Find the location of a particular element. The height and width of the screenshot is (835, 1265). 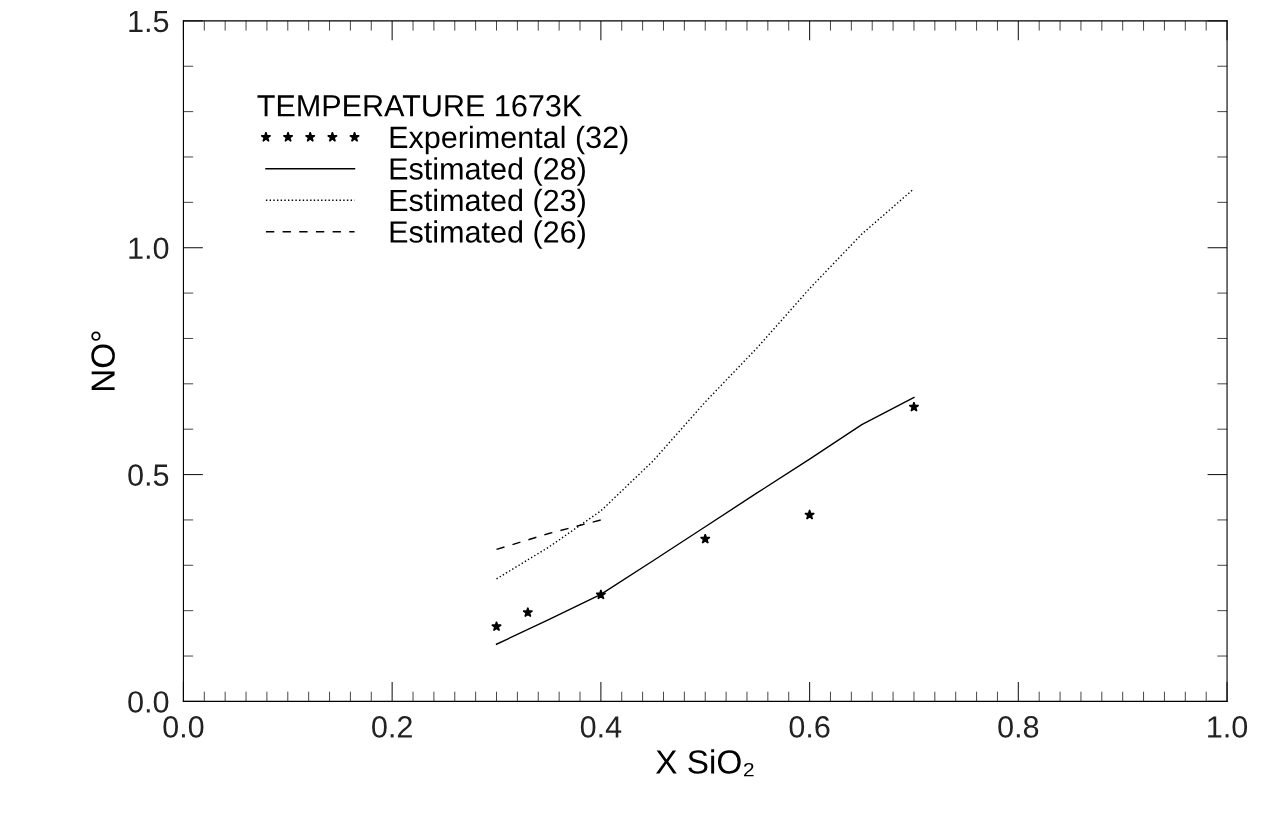

x-tick-label: 0.2 is located at coordinates (392, 727).